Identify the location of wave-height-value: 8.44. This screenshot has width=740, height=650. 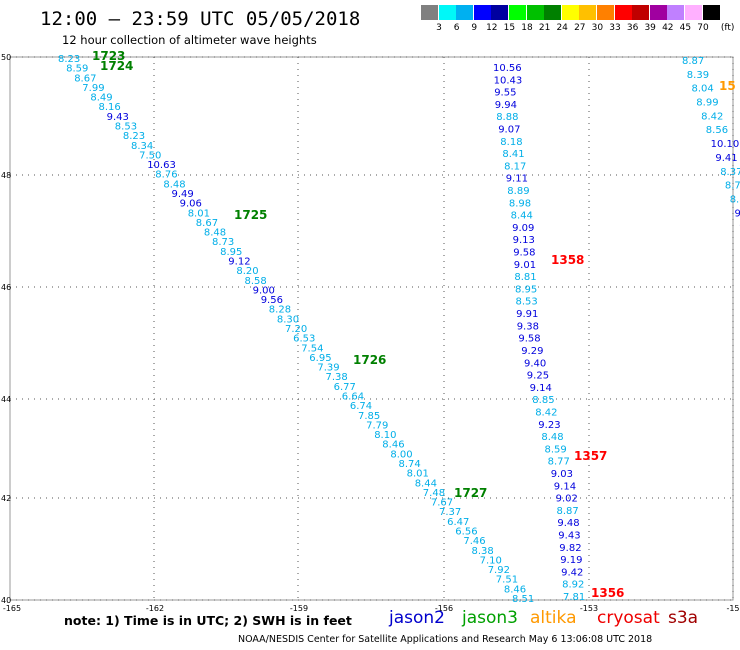
(522, 216).